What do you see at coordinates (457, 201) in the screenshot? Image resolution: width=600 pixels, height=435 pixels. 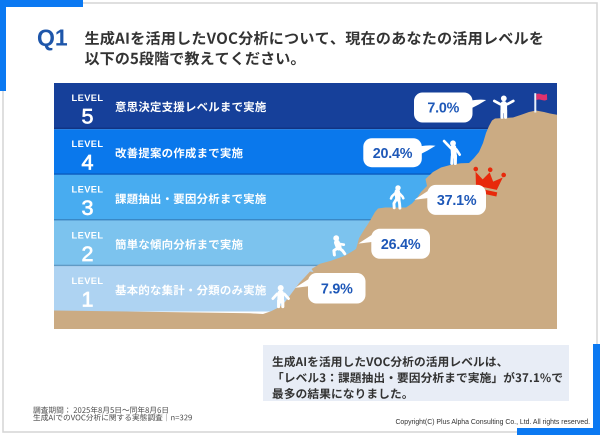 I see `svg-text: 37.1%` at bounding box center [457, 201].